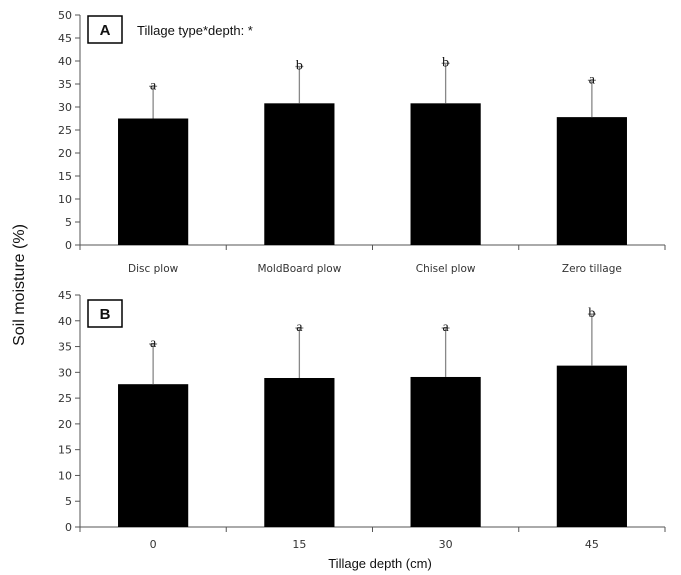 The image size is (681, 575). I want to click on panel-a-letter: A, so click(105, 30).